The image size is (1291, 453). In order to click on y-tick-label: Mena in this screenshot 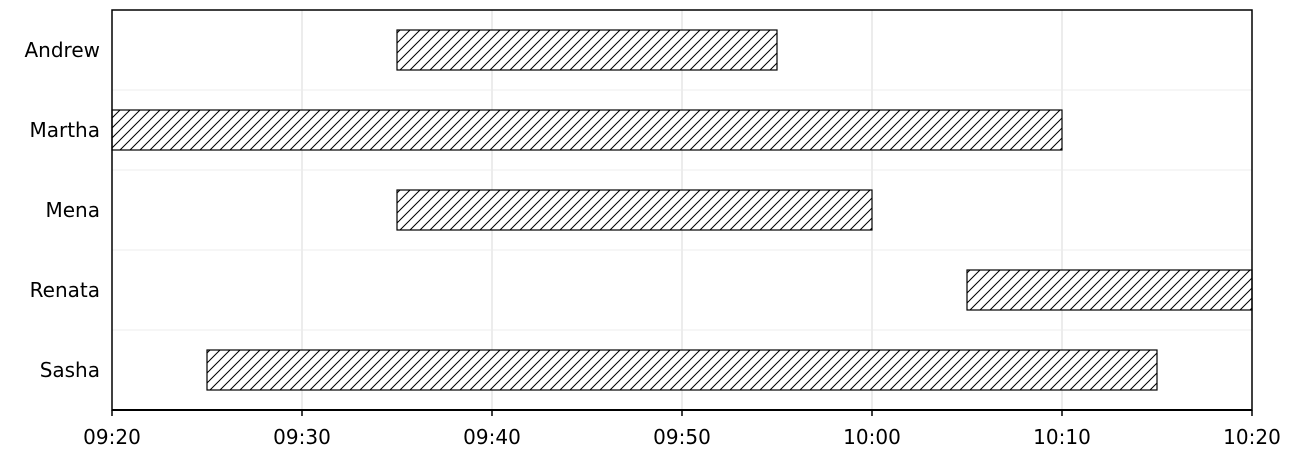, I will do `click(73, 210)`.